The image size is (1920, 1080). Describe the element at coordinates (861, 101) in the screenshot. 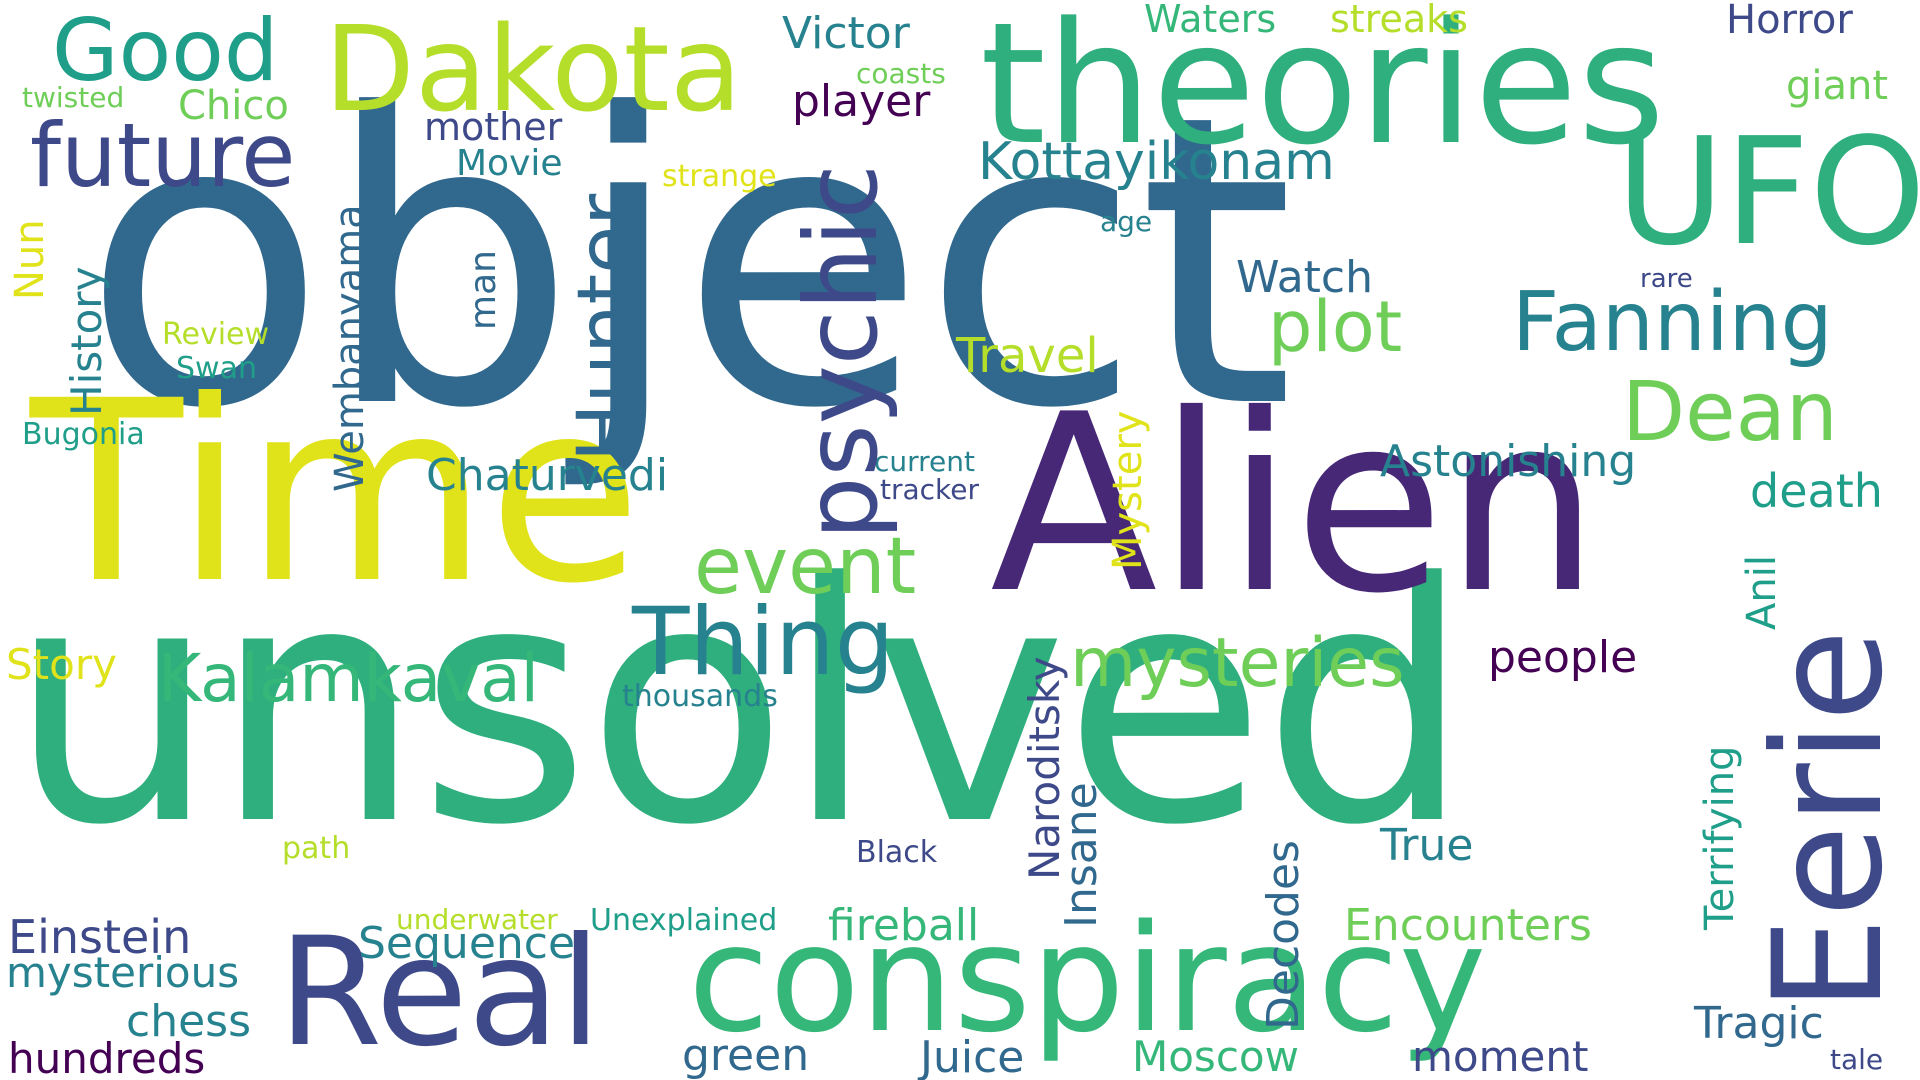

I see `word-player: player` at that location.